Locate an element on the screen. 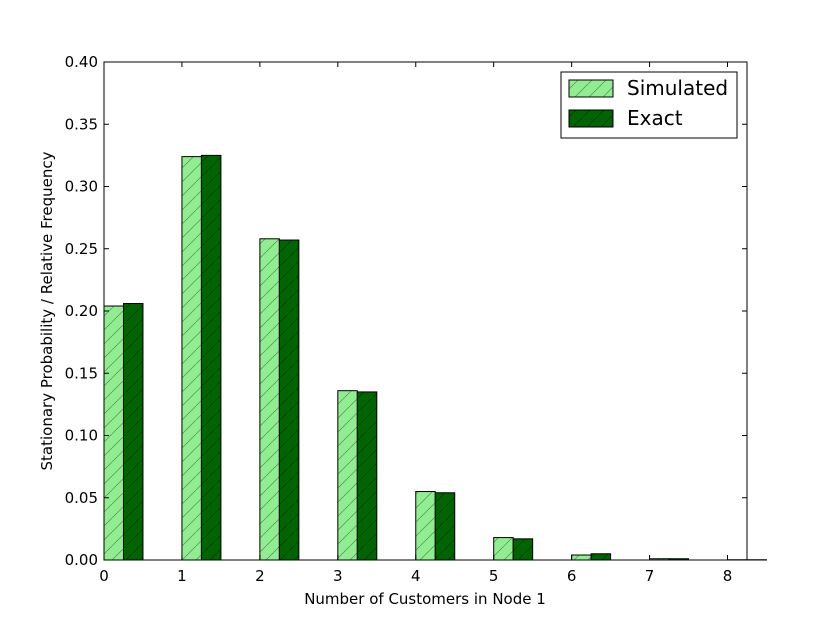 The width and height of the screenshot is (830, 623). y-tick-label: 0.10 is located at coordinates (81, 436).